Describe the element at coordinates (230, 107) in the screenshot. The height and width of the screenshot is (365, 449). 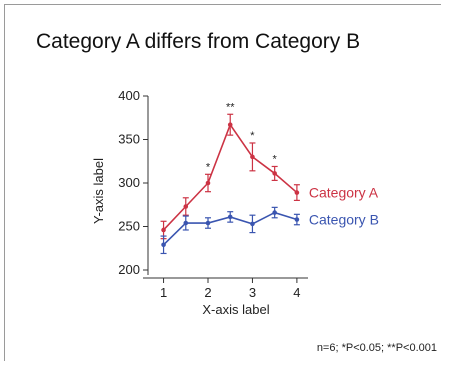
I see `significance-marker: **` at that location.